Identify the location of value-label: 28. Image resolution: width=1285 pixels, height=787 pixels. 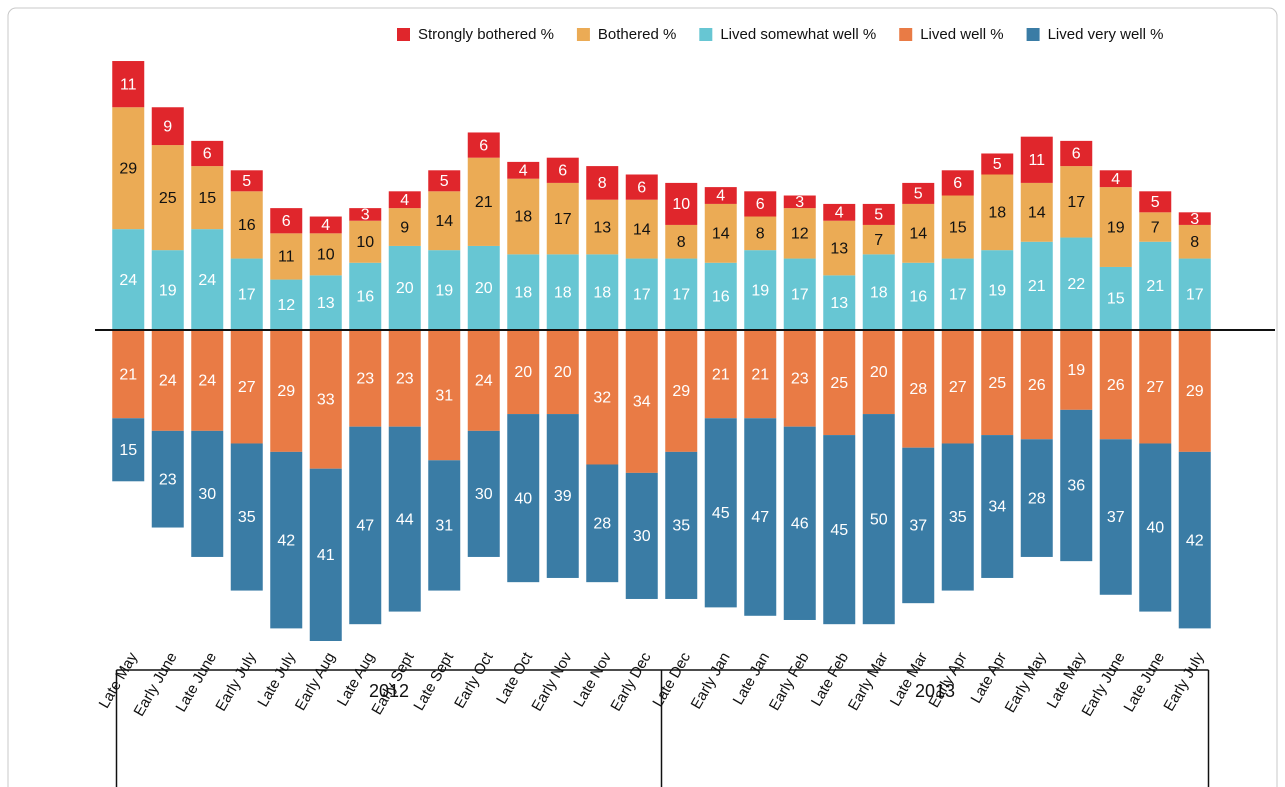
(602, 524).